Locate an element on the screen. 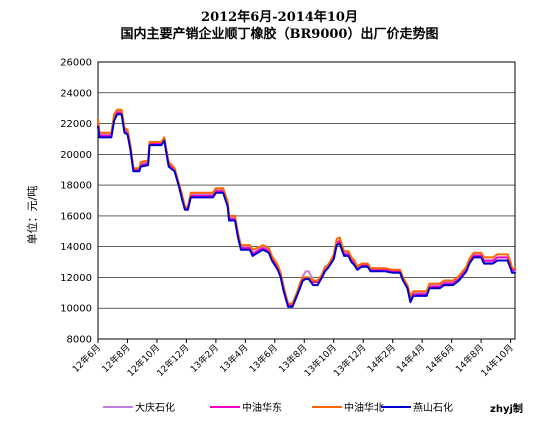  x-tick-label: 14年2月 is located at coordinates (380, 358).